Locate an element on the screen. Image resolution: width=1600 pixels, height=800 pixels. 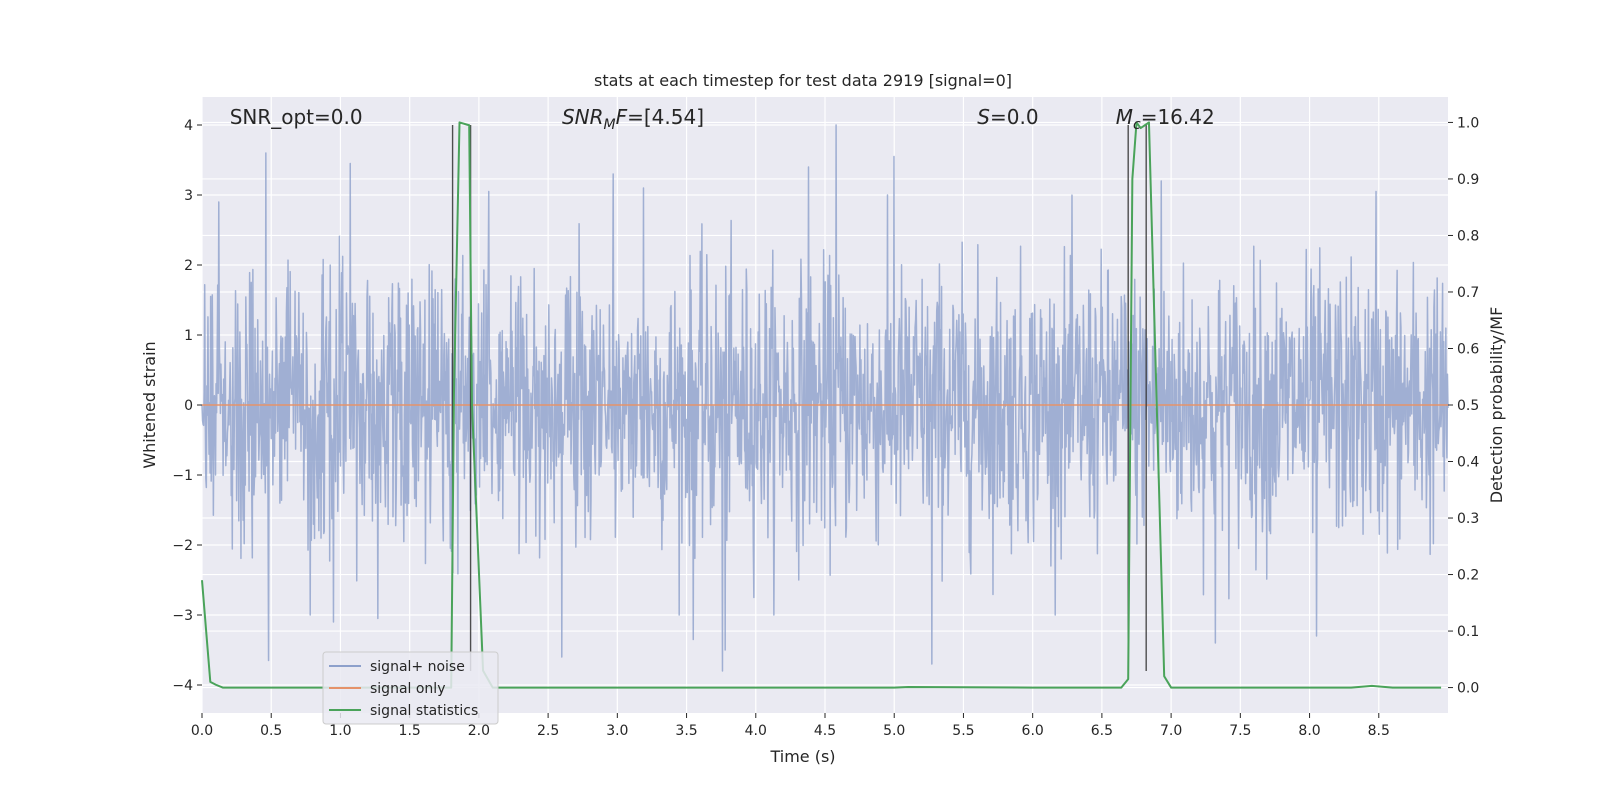
x-tick-label: 4.5 is located at coordinates (825, 731).